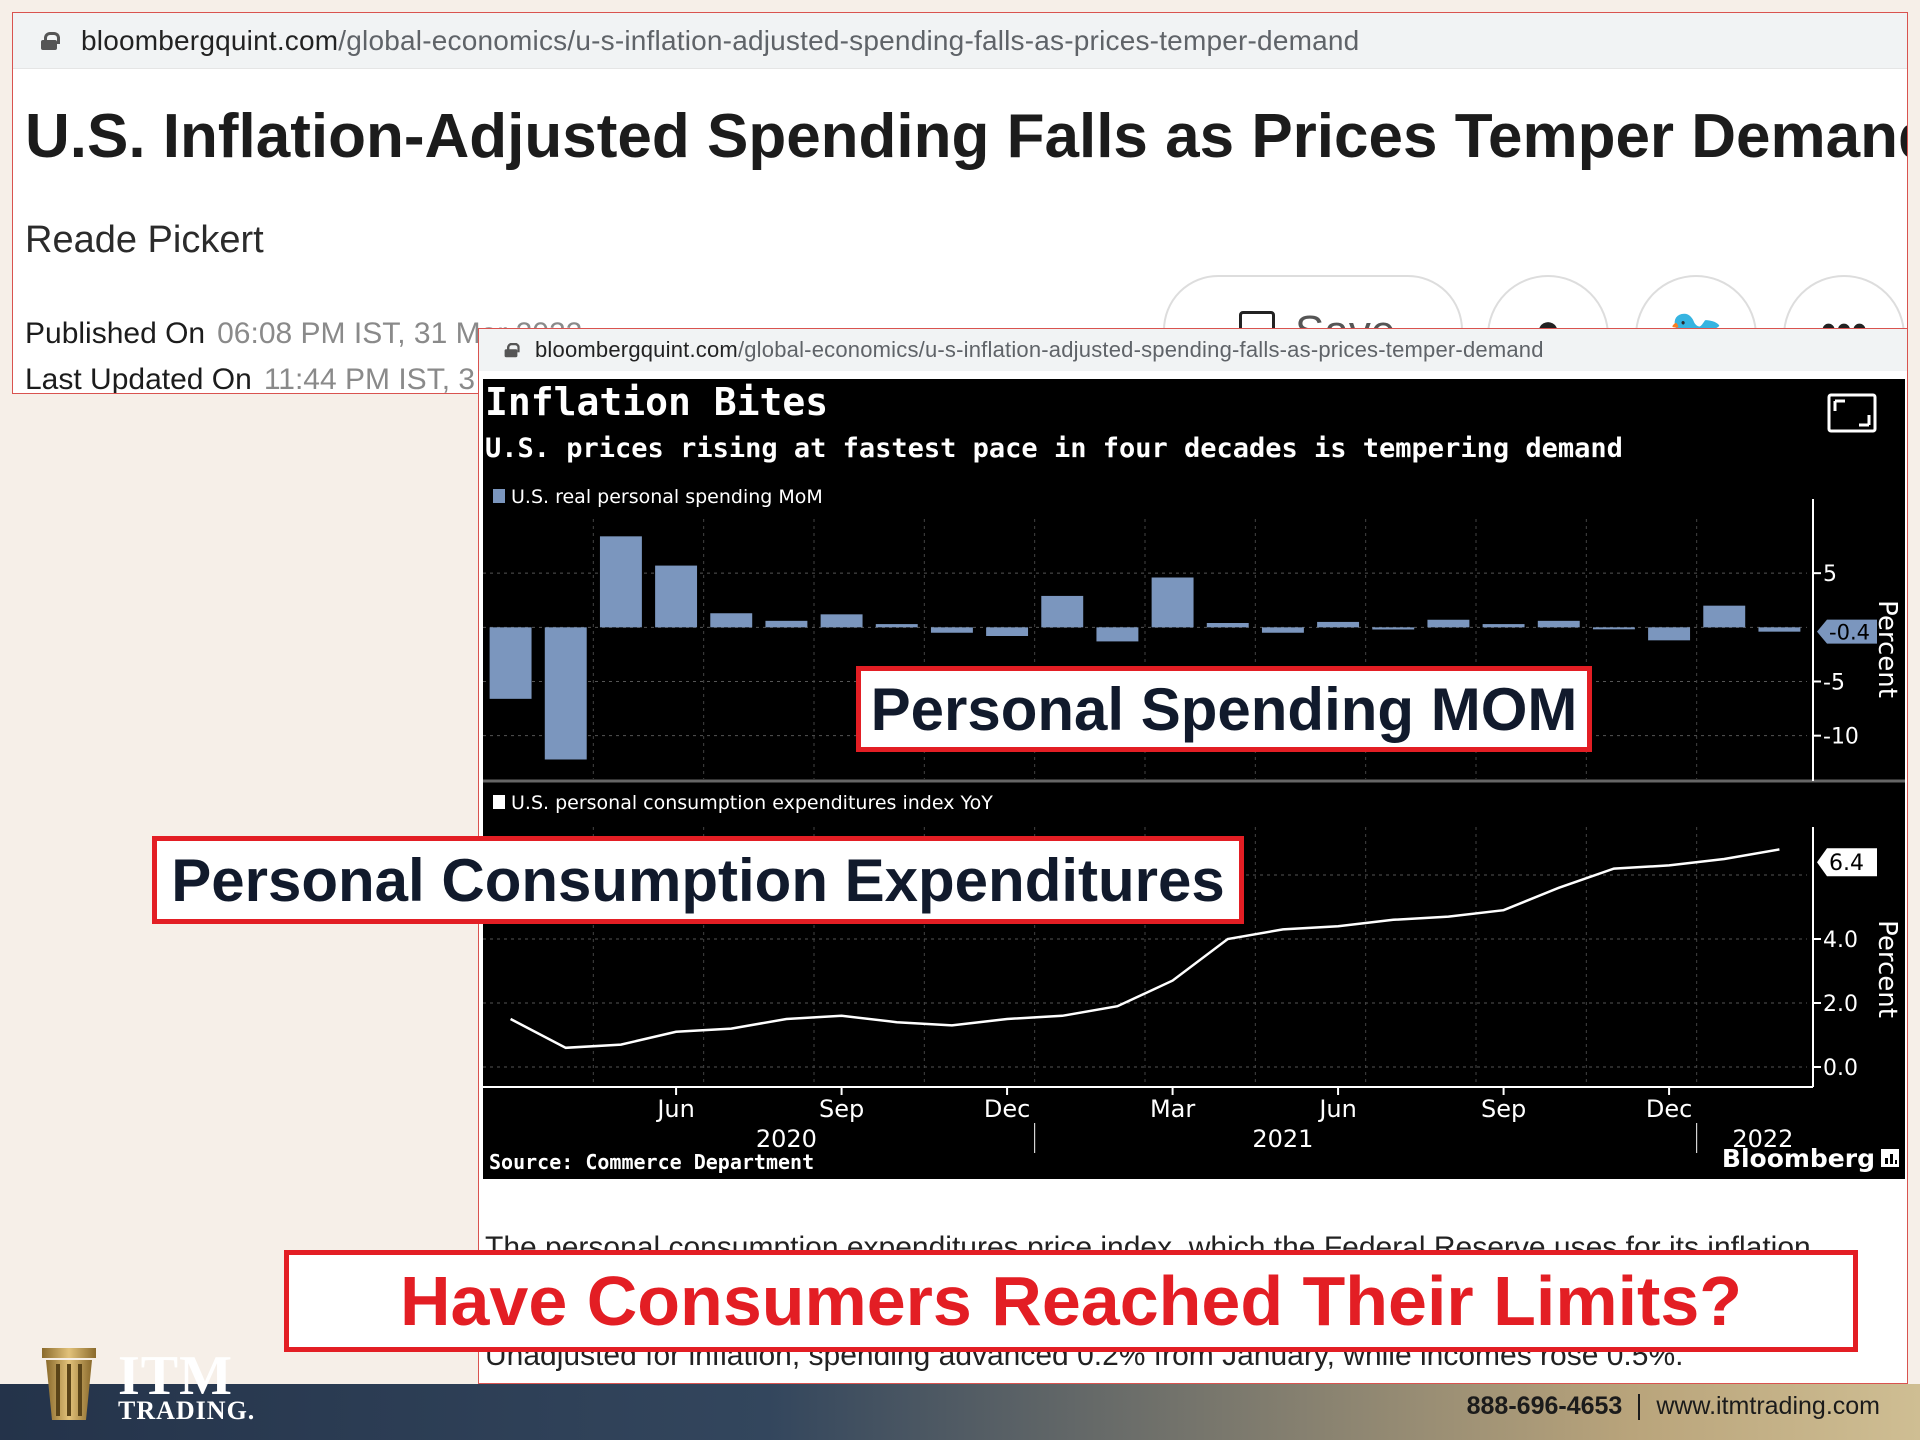  What do you see at coordinates (1841, 737) in the screenshot?
I see `bar-y-tick-label: -10` at bounding box center [1841, 737].